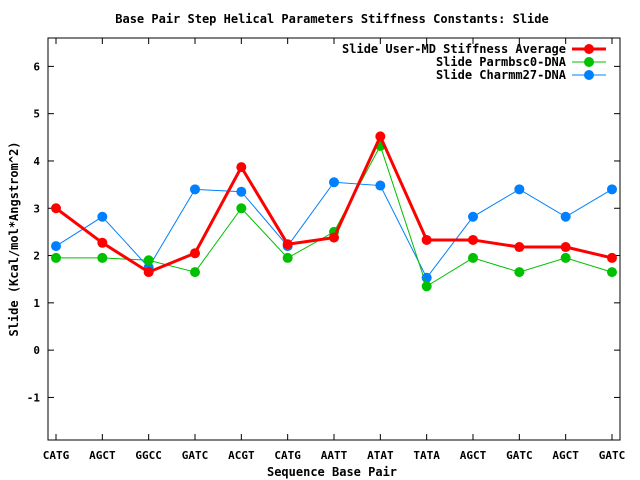  I want to click on y-tick-label: 2, so click(36, 256).